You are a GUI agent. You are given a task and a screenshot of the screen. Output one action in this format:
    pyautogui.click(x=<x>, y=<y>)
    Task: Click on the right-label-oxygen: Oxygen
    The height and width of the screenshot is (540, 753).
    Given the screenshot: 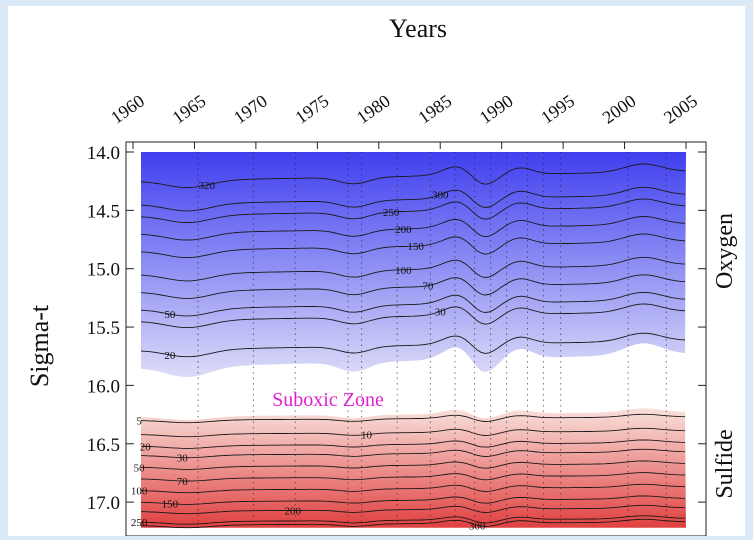 What is the action you would take?
    pyautogui.click(x=725, y=251)
    